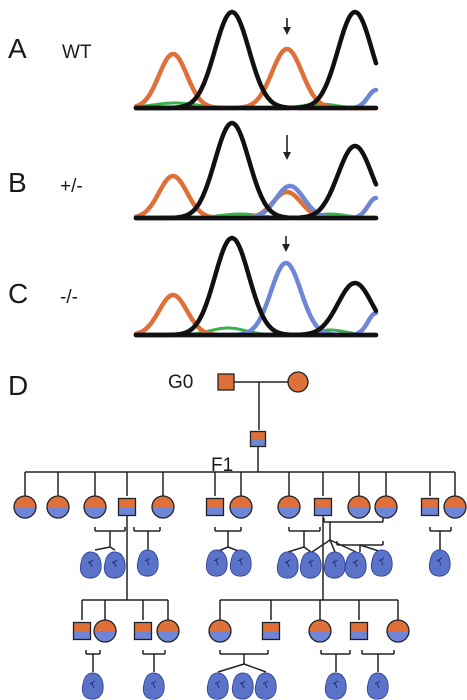  Describe the element at coordinates (17, 182) in the screenshot. I see `panel-label-b: B` at that location.